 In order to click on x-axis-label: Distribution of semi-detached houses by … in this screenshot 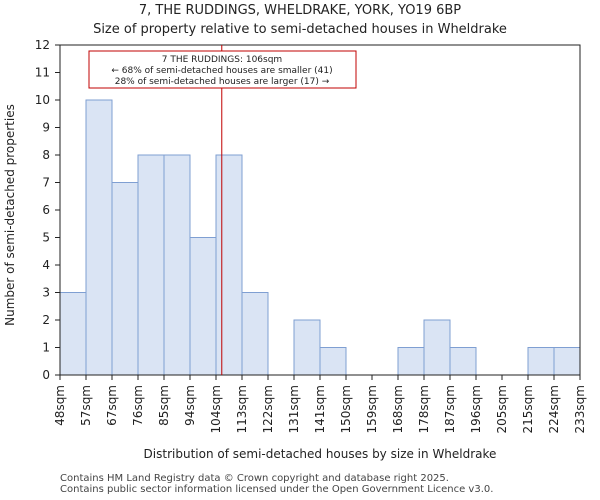, I will do `click(320, 454)`.